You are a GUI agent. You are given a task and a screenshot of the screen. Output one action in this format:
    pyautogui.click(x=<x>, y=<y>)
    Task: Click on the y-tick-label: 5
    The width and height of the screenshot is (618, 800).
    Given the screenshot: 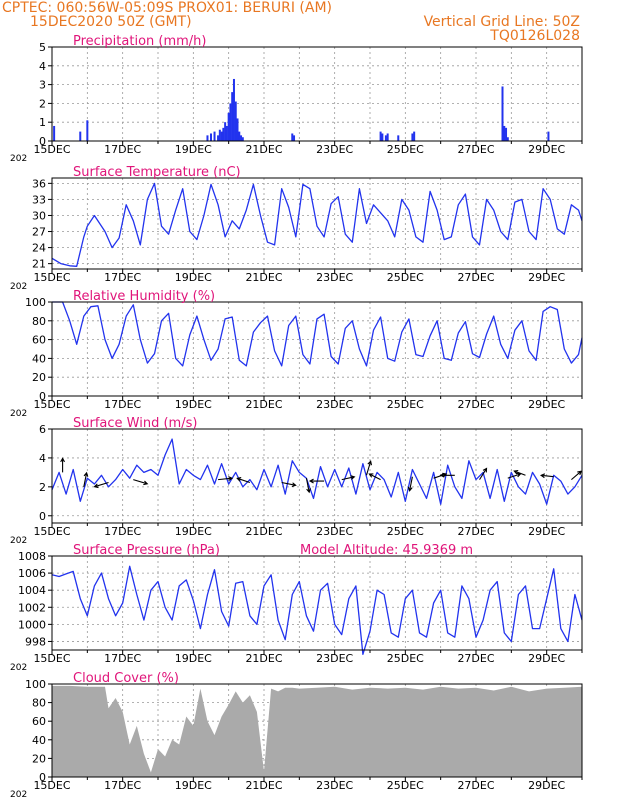 What is the action you would take?
    pyautogui.click(x=42, y=47)
    